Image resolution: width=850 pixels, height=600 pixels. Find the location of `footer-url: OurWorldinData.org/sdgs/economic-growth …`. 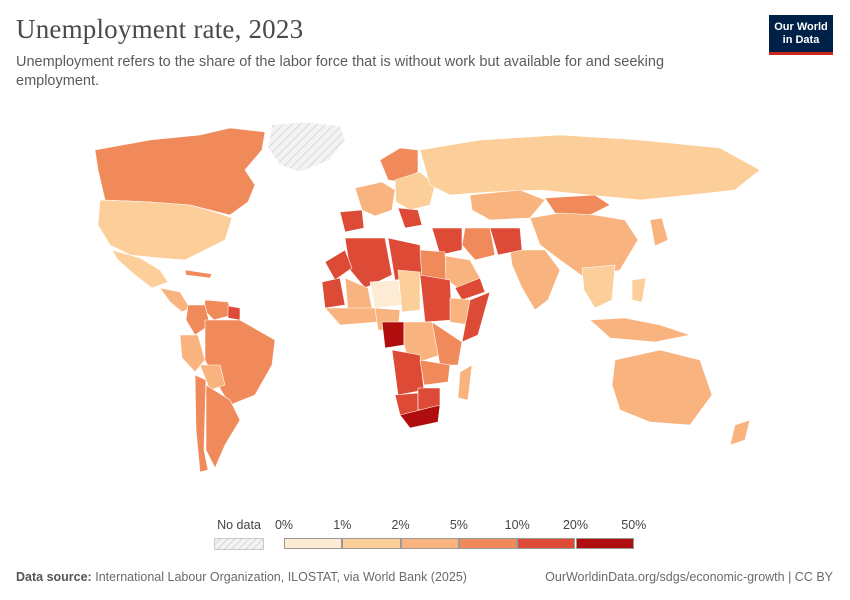

footer-url: OurWorldinData.org/sdgs/economic-growth … is located at coordinates (689, 577).